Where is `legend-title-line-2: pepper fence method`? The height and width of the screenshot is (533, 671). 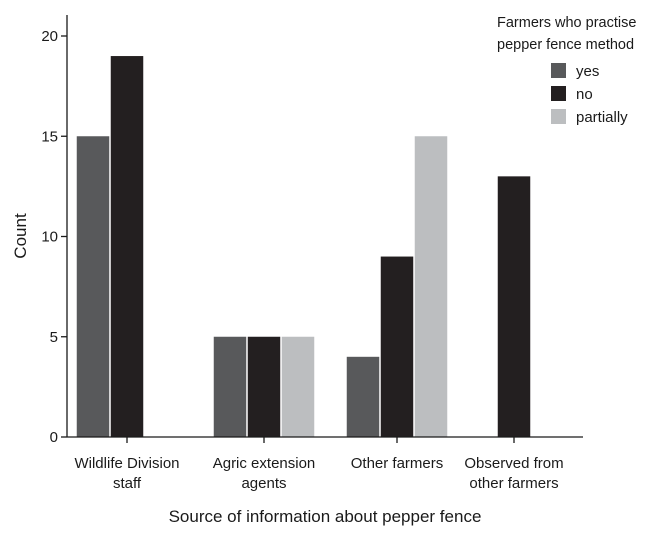
legend-title-line-2: pepper fence method is located at coordinates (565, 45).